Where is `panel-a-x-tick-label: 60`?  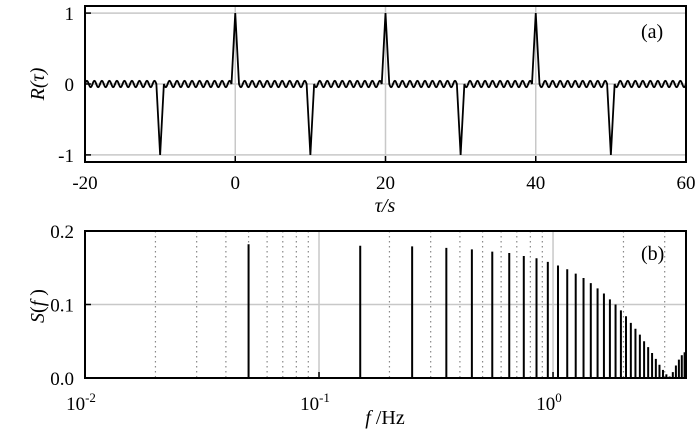 panel-a-x-tick-label: 60 is located at coordinates (686, 183).